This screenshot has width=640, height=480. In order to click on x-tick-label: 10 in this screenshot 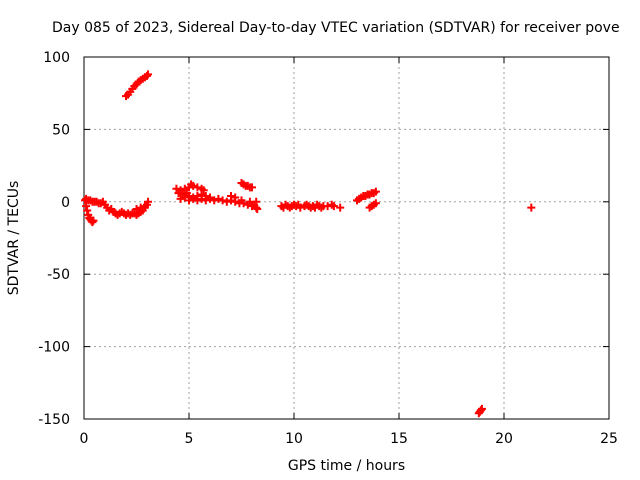, I will do `click(294, 439)`.